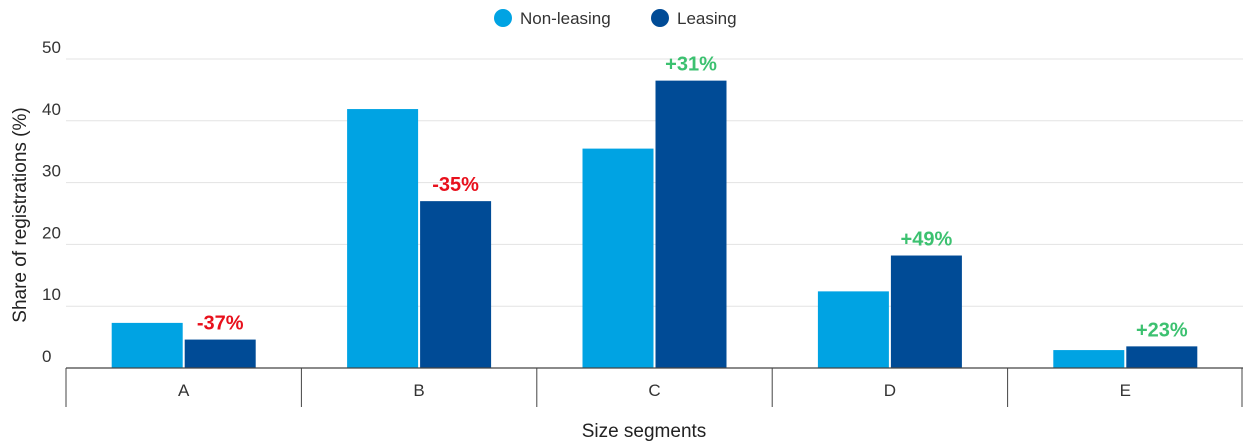 This screenshot has height=444, width=1243. I want to click on change-annotation-c: +31%, so click(691, 65).